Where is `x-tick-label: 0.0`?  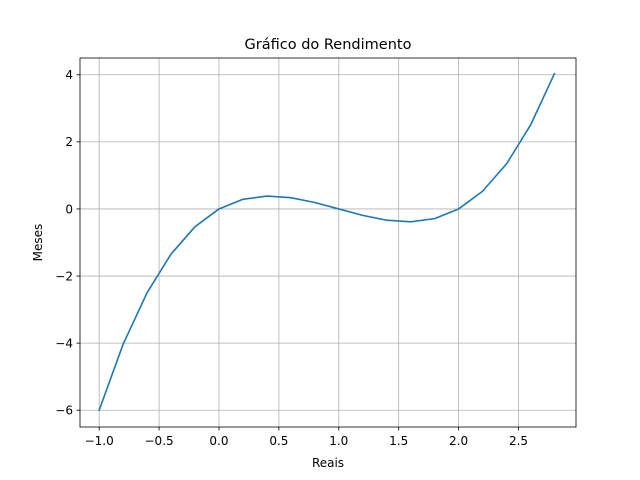 x-tick-label: 0.0 is located at coordinates (218, 441).